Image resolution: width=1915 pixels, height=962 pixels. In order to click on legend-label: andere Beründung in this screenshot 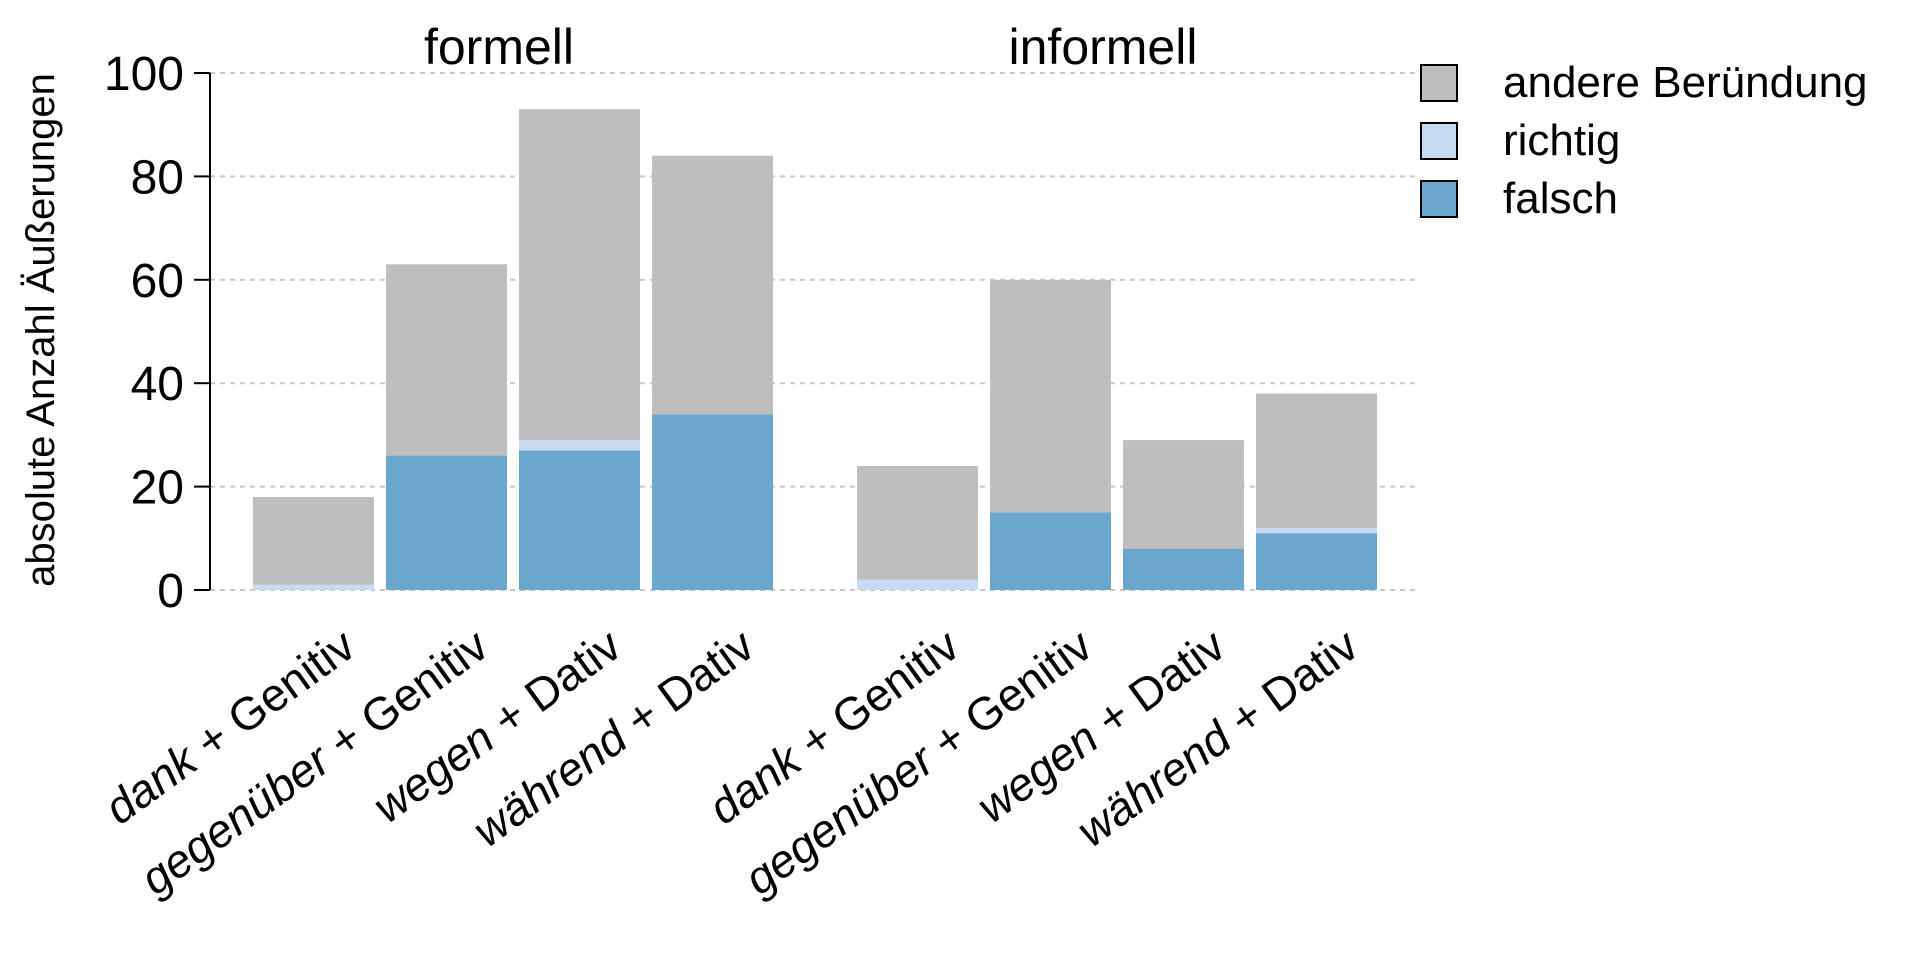, I will do `click(1685, 82)`.